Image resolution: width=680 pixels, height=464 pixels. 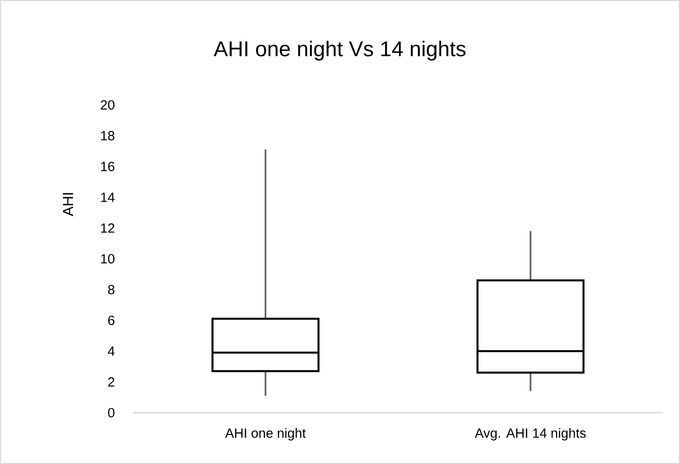 I want to click on y-tick-label: 14, so click(x=108, y=197).